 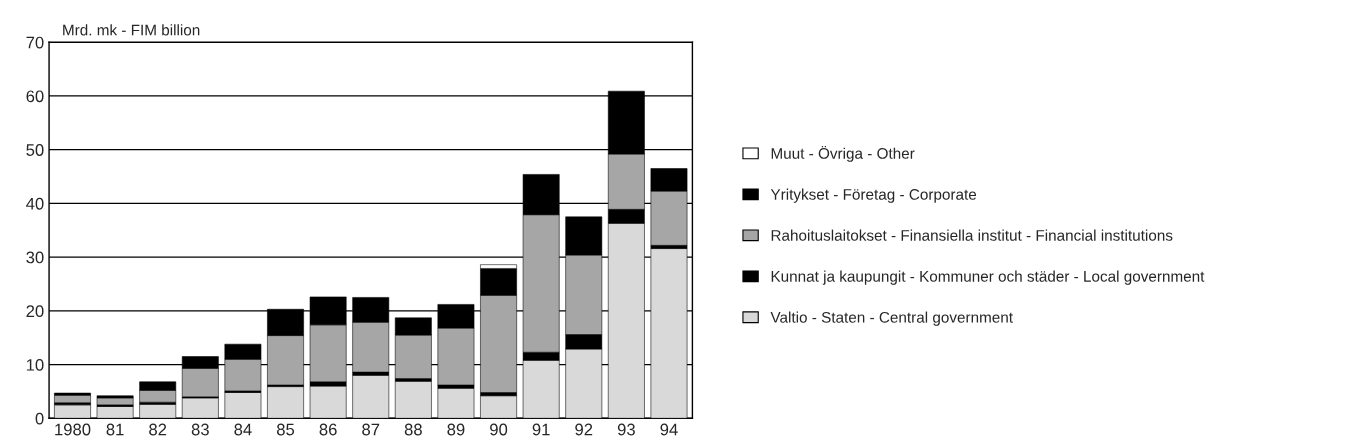 What do you see at coordinates (131, 30) in the screenshot?
I see `y-axis-title: Mrd. mk - FIM billion` at bounding box center [131, 30].